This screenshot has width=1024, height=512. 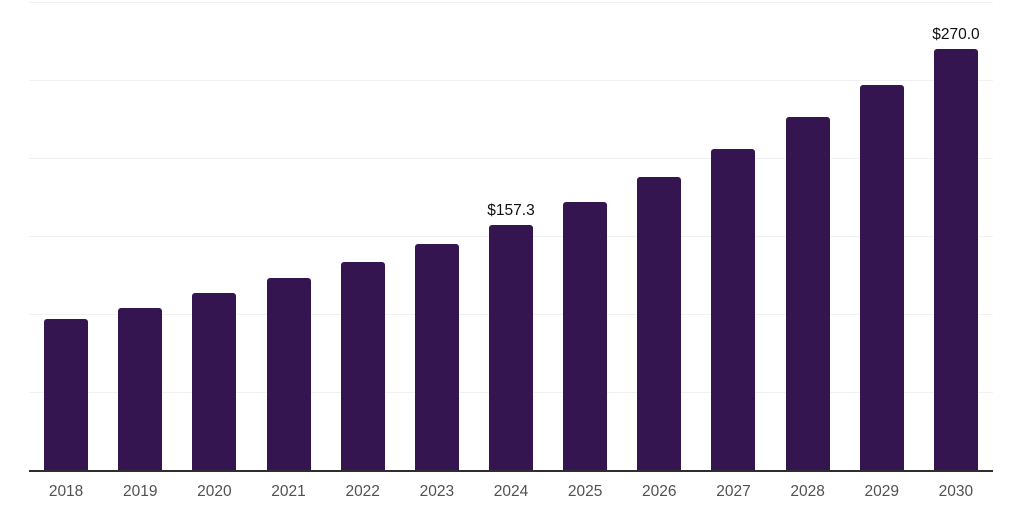 What do you see at coordinates (66, 491) in the screenshot?
I see `x-tick-label-2018: 2018` at bounding box center [66, 491].